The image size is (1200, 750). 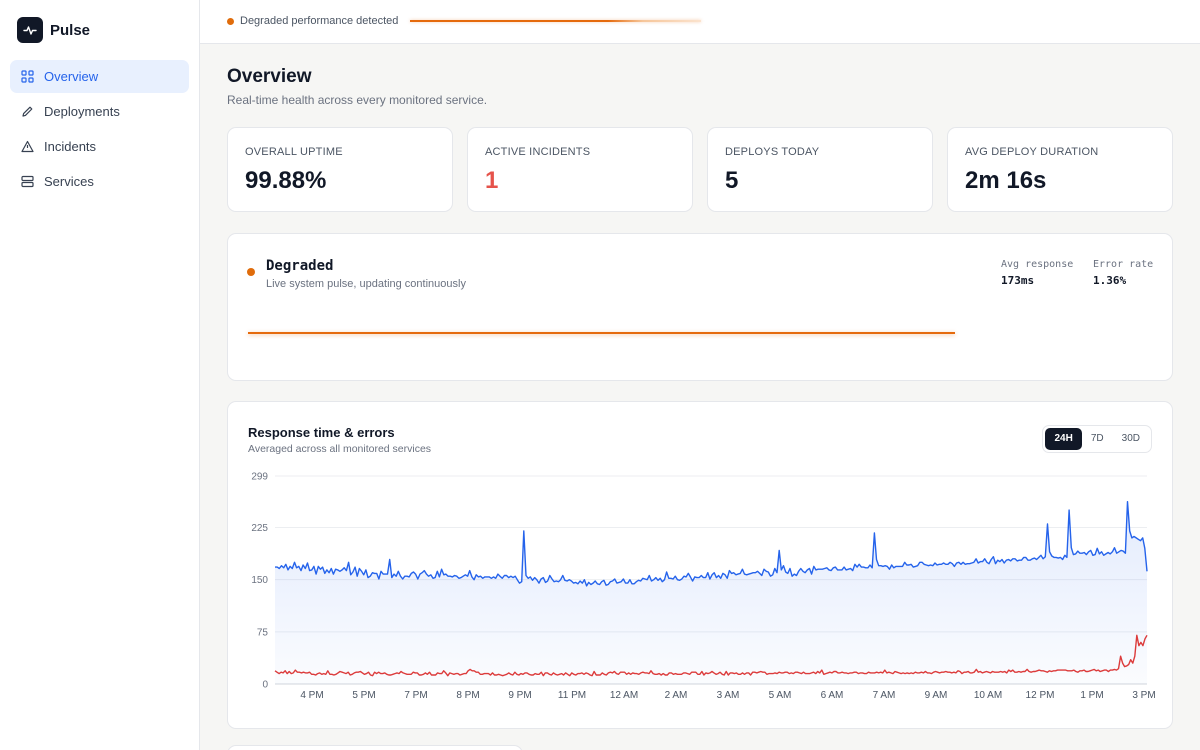 I want to click on metric-value: 173ms, so click(x=1018, y=280).